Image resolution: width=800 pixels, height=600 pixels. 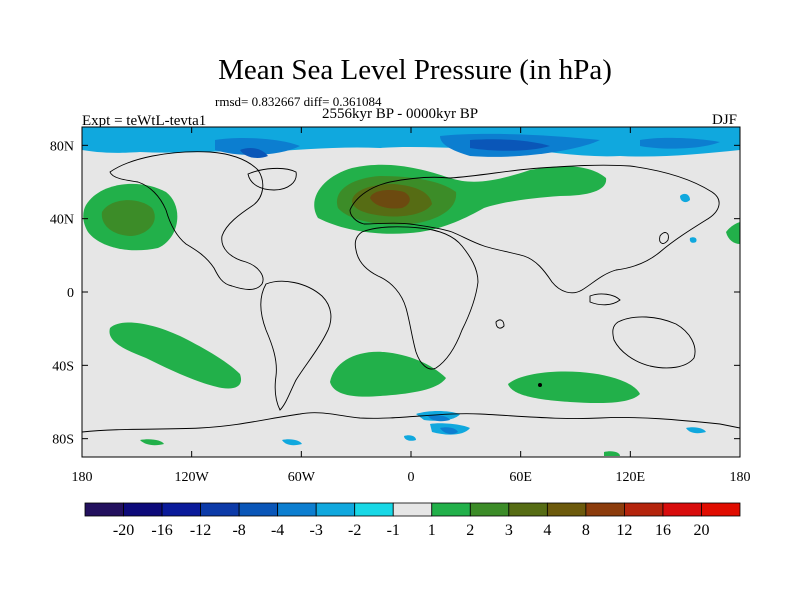 I want to click on colorbar-label: 16, so click(x=663, y=530).